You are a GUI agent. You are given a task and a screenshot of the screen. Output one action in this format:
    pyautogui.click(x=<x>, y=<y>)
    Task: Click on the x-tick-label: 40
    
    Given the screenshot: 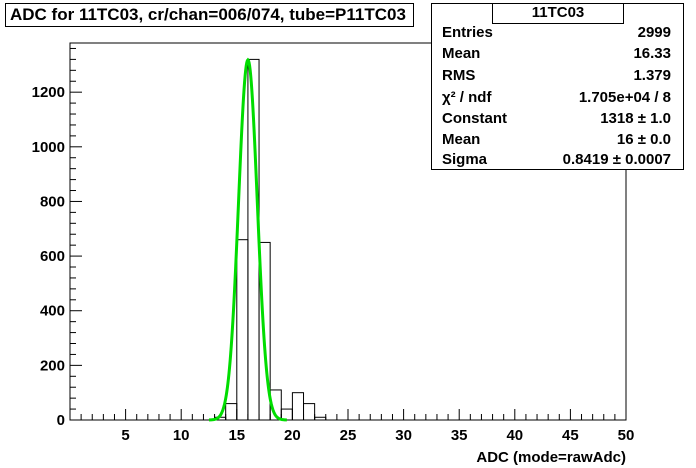 What is the action you would take?
    pyautogui.click(x=514, y=435)
    